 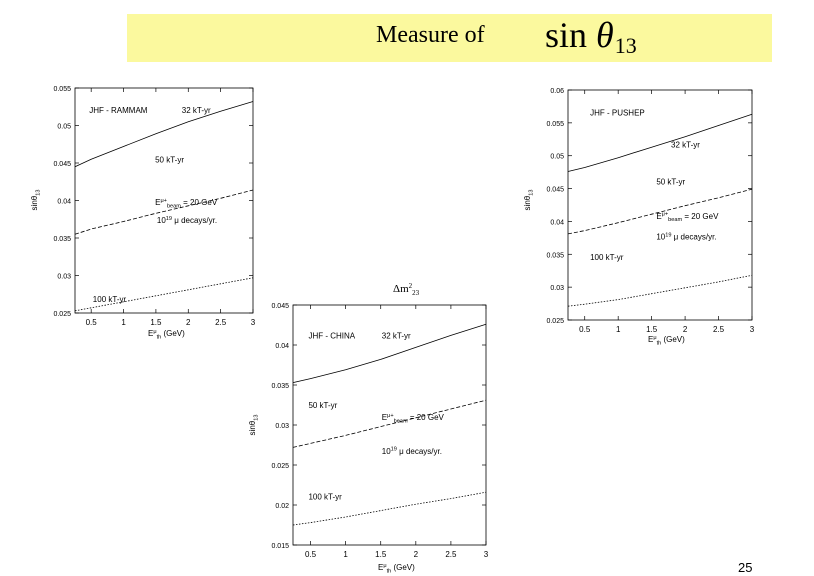 What do you see at coordinates (280, 546) in the screenshot?
I see `y-tick-label: 0.015` at bounding box center [280, 546].